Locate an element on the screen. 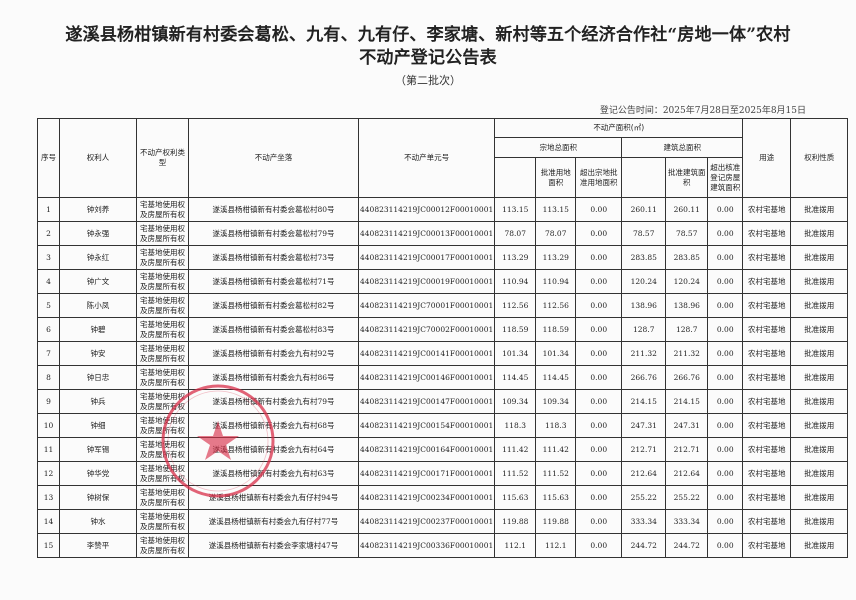 The height and width of the screenshot is (600, 856). header-land-total: 宗地总面积 is located at coordinates (558, 147).